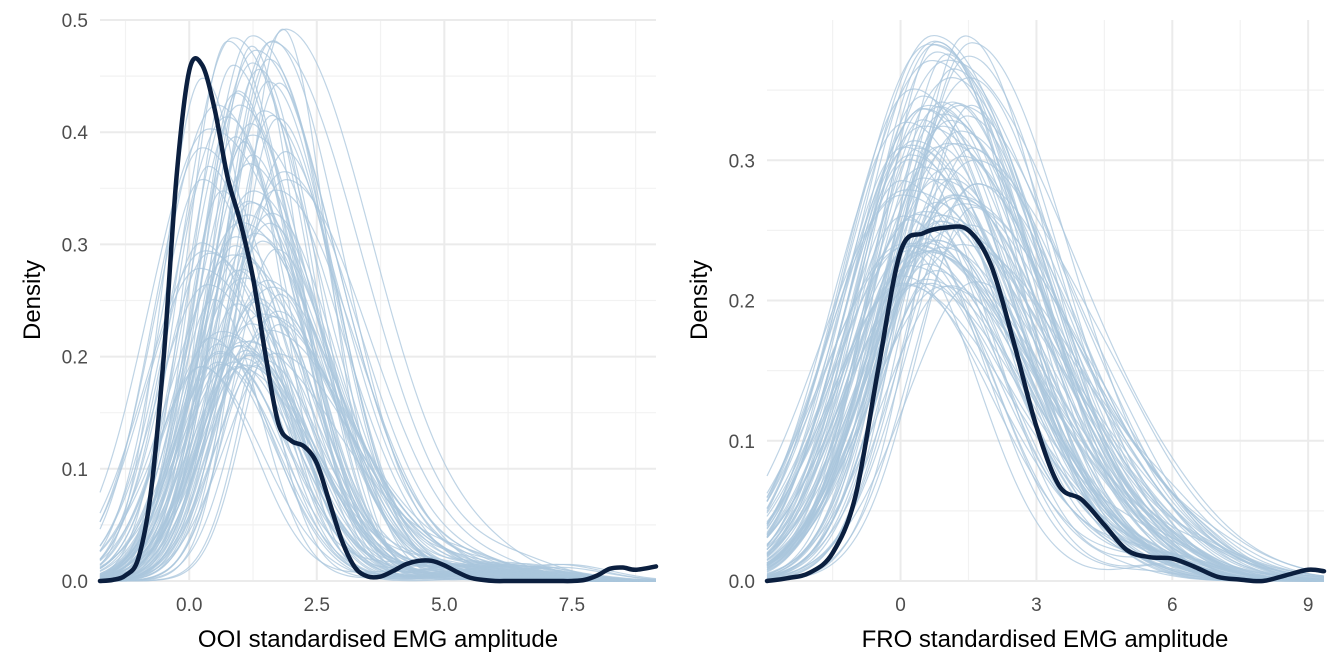 This screenshot has width=1344, height=672. Describe the element at coordinates (75, 133) in the screenshot. I see `y-tick-label: 0.4` at that location.